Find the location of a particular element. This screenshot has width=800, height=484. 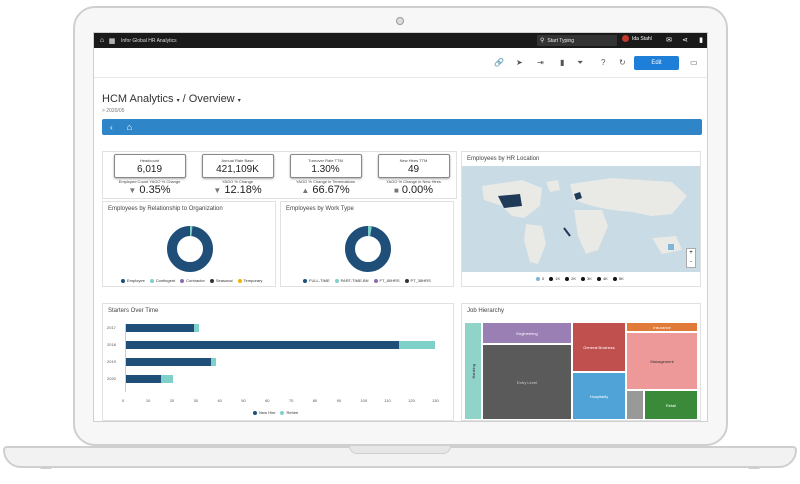

kpi-value: 421,109K is located at coordinates (237, 169).